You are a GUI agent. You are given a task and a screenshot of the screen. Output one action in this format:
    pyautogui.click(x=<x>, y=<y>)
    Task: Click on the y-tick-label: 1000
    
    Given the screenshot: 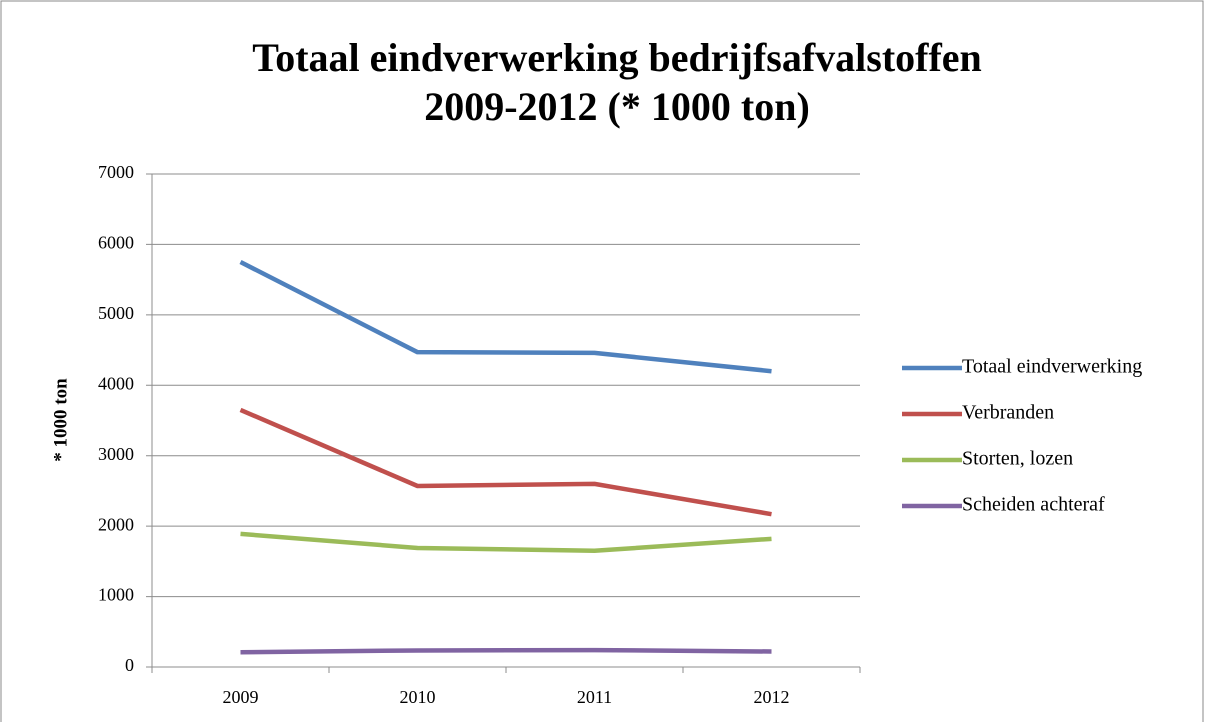 What is the action you would take?
    pyautogui.click(x=116, y=595)
    